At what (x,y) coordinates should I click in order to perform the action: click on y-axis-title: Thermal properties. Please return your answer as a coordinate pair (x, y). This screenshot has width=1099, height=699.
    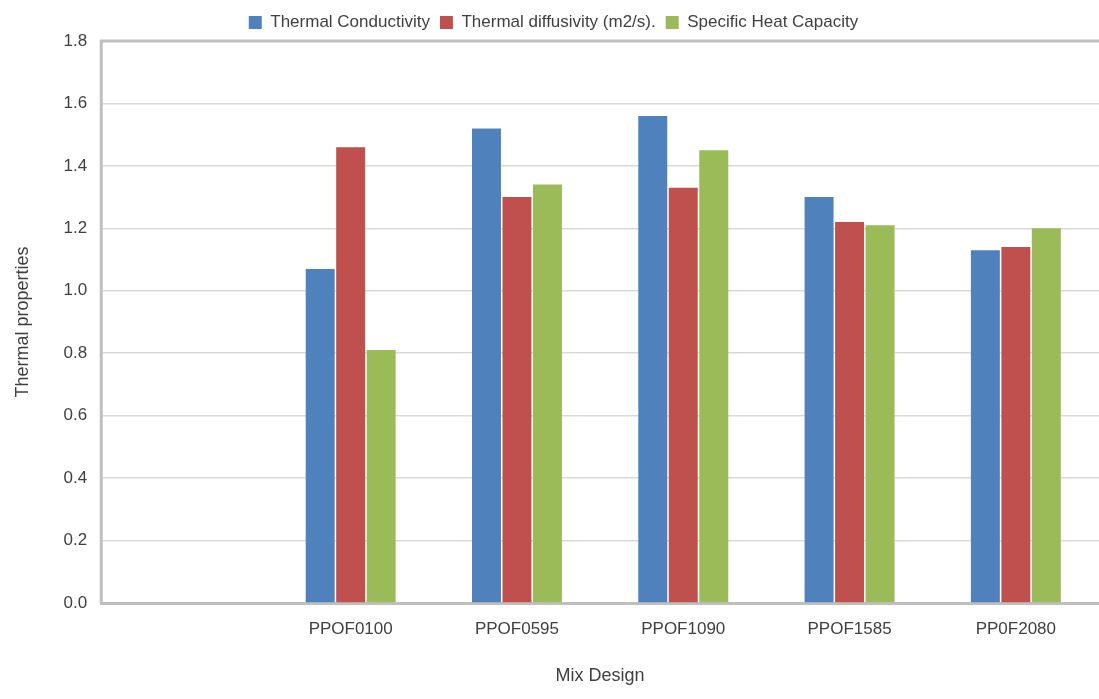
    Looking at the image, I should click on (21, 322).